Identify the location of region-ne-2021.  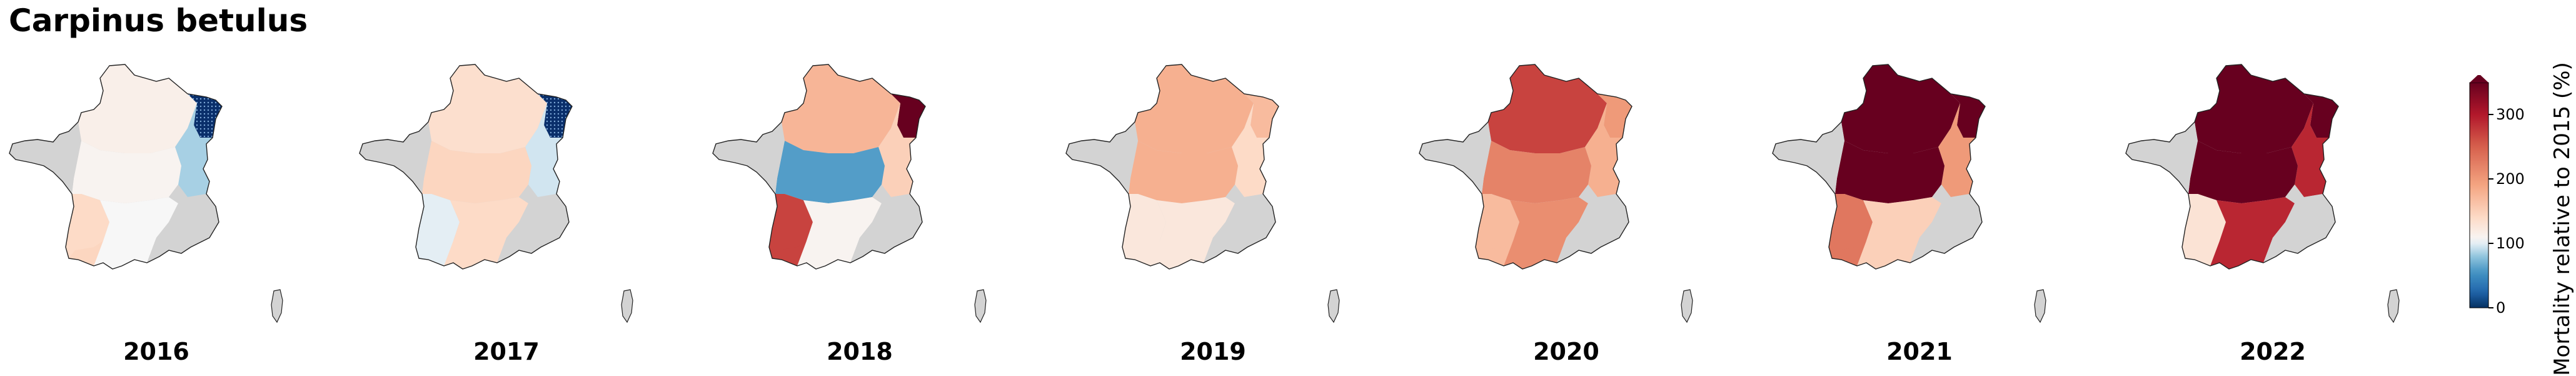
(1968, 116).